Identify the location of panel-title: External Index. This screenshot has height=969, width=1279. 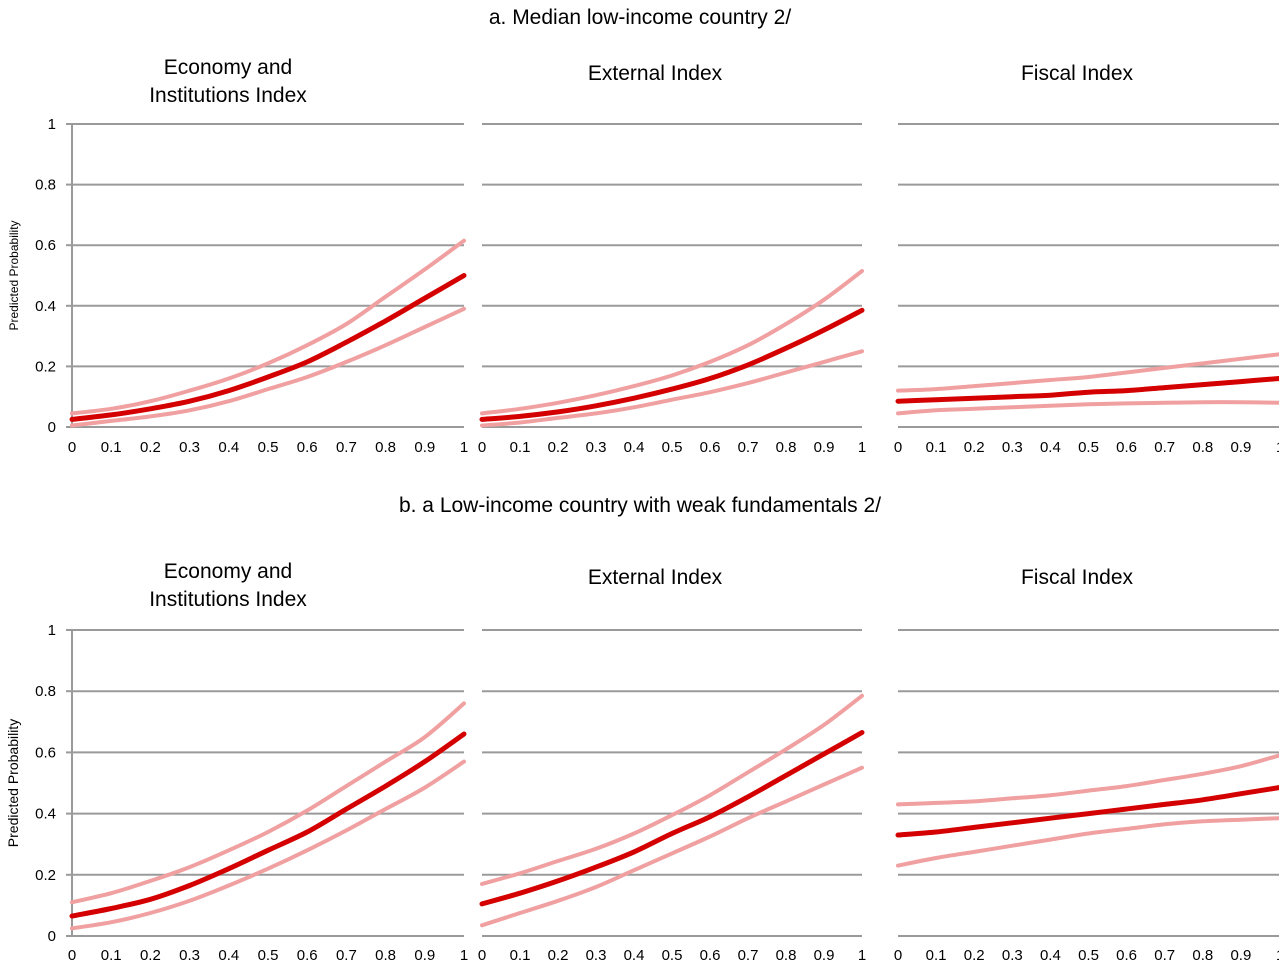
(655, 577).